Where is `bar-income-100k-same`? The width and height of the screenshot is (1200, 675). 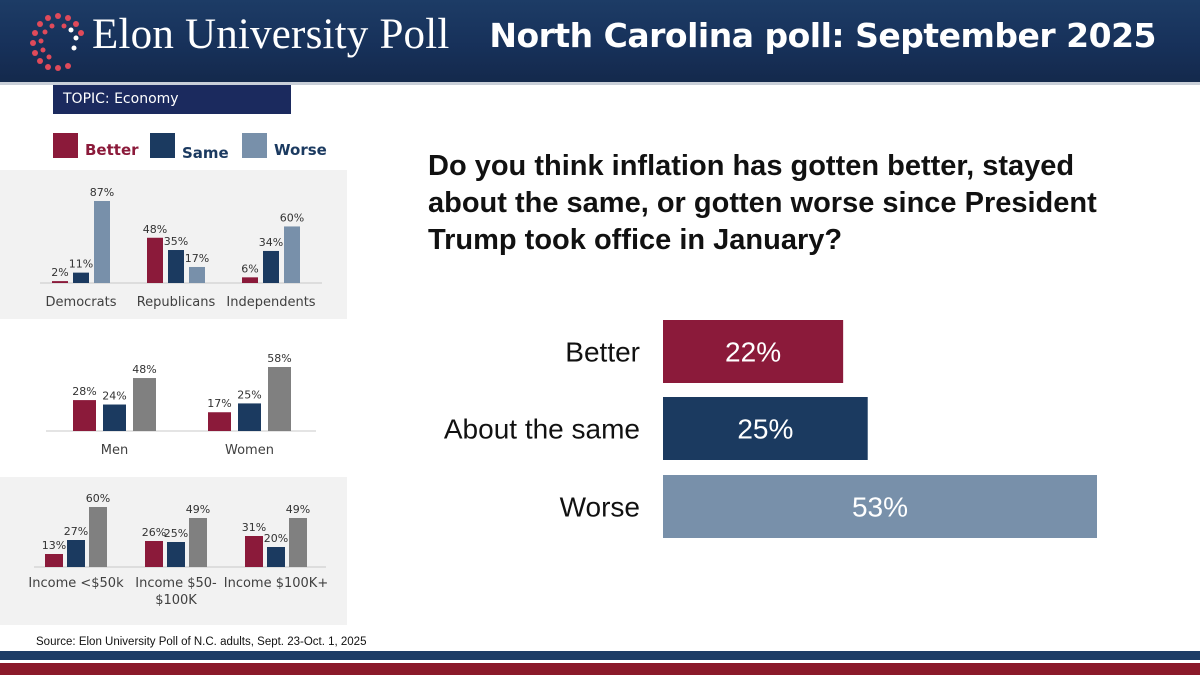
bar-income-100k-same is located at coordinates (276, 557).